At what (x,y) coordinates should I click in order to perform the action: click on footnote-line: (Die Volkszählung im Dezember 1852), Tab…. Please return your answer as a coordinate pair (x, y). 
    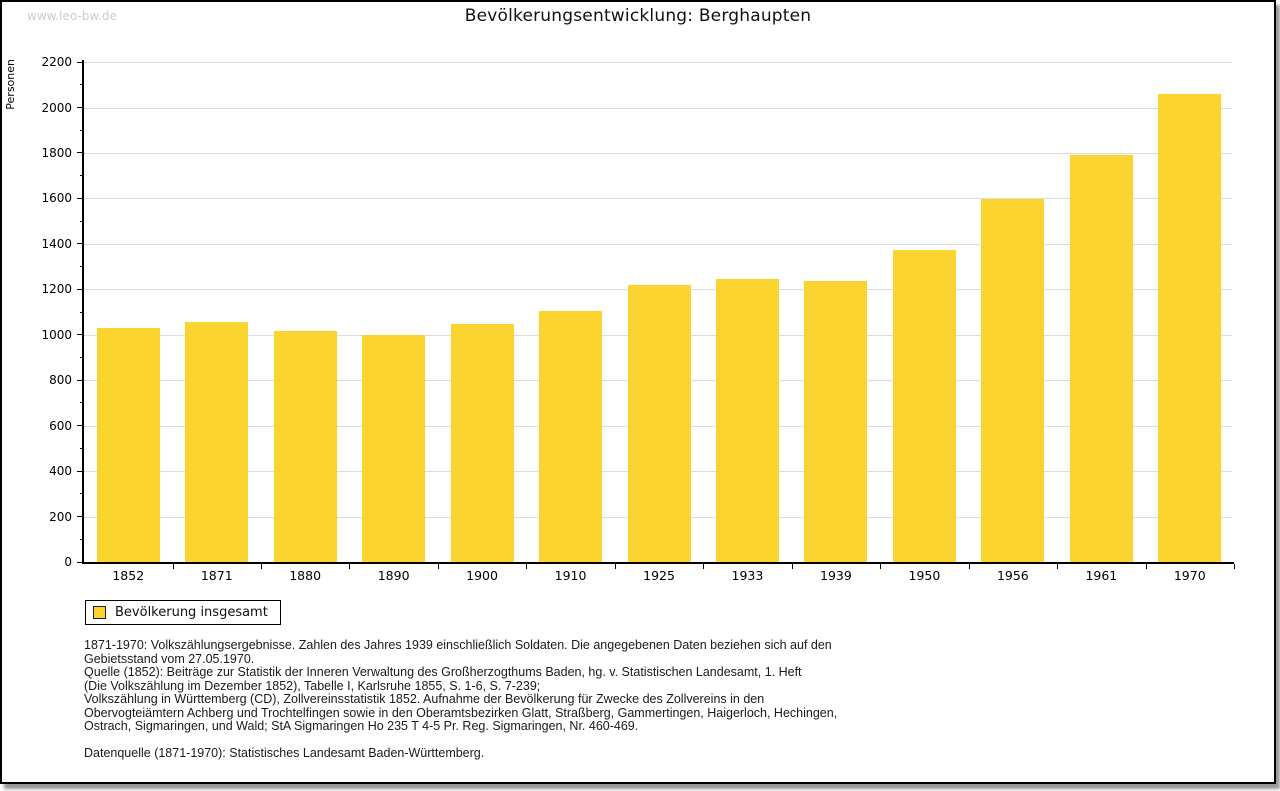
    Looking at the image, I should click on (312, 685).